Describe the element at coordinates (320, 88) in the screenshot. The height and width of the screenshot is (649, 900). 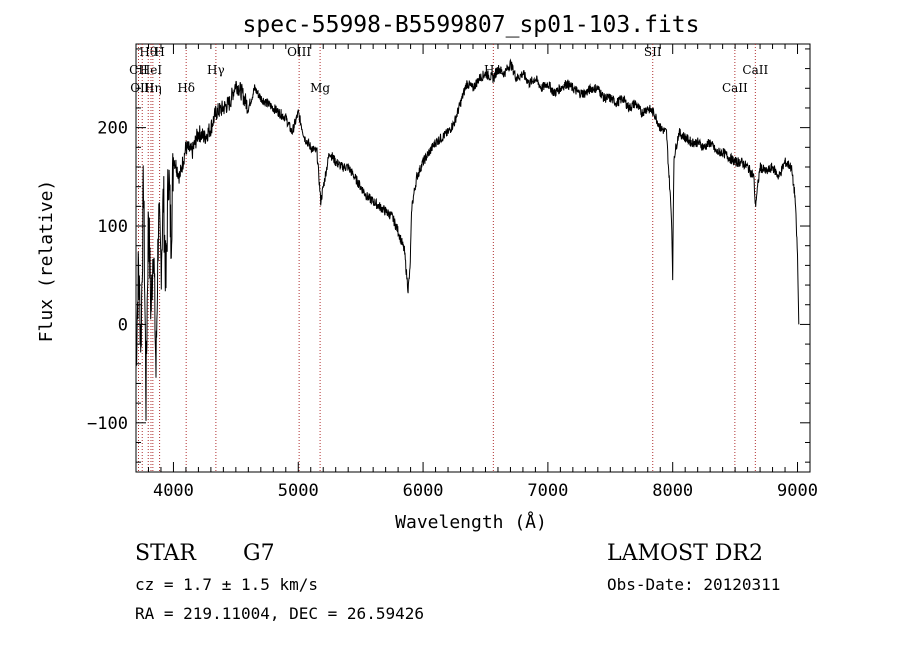
I see `line-label: Mg` at that location.